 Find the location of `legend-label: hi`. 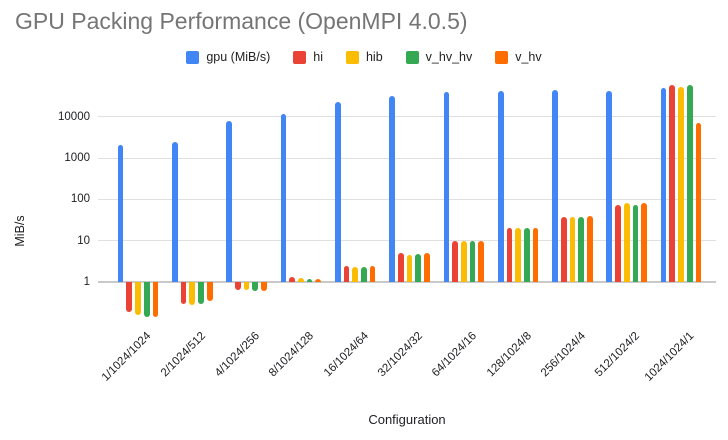

legend-label: hi is located at coordinates (318, 57).